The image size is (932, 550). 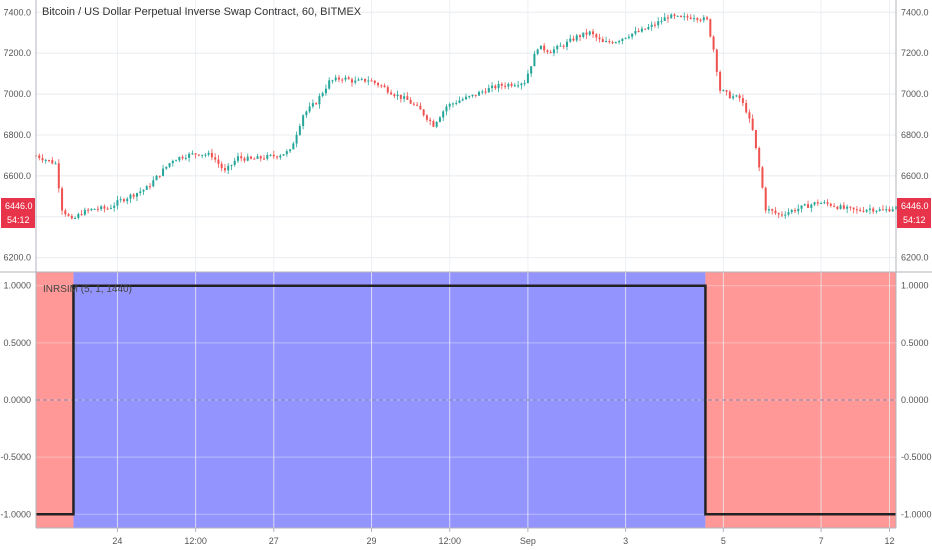 I want to click on indicator-tick-label-right: 0.0000, so click(x=915, y=400).